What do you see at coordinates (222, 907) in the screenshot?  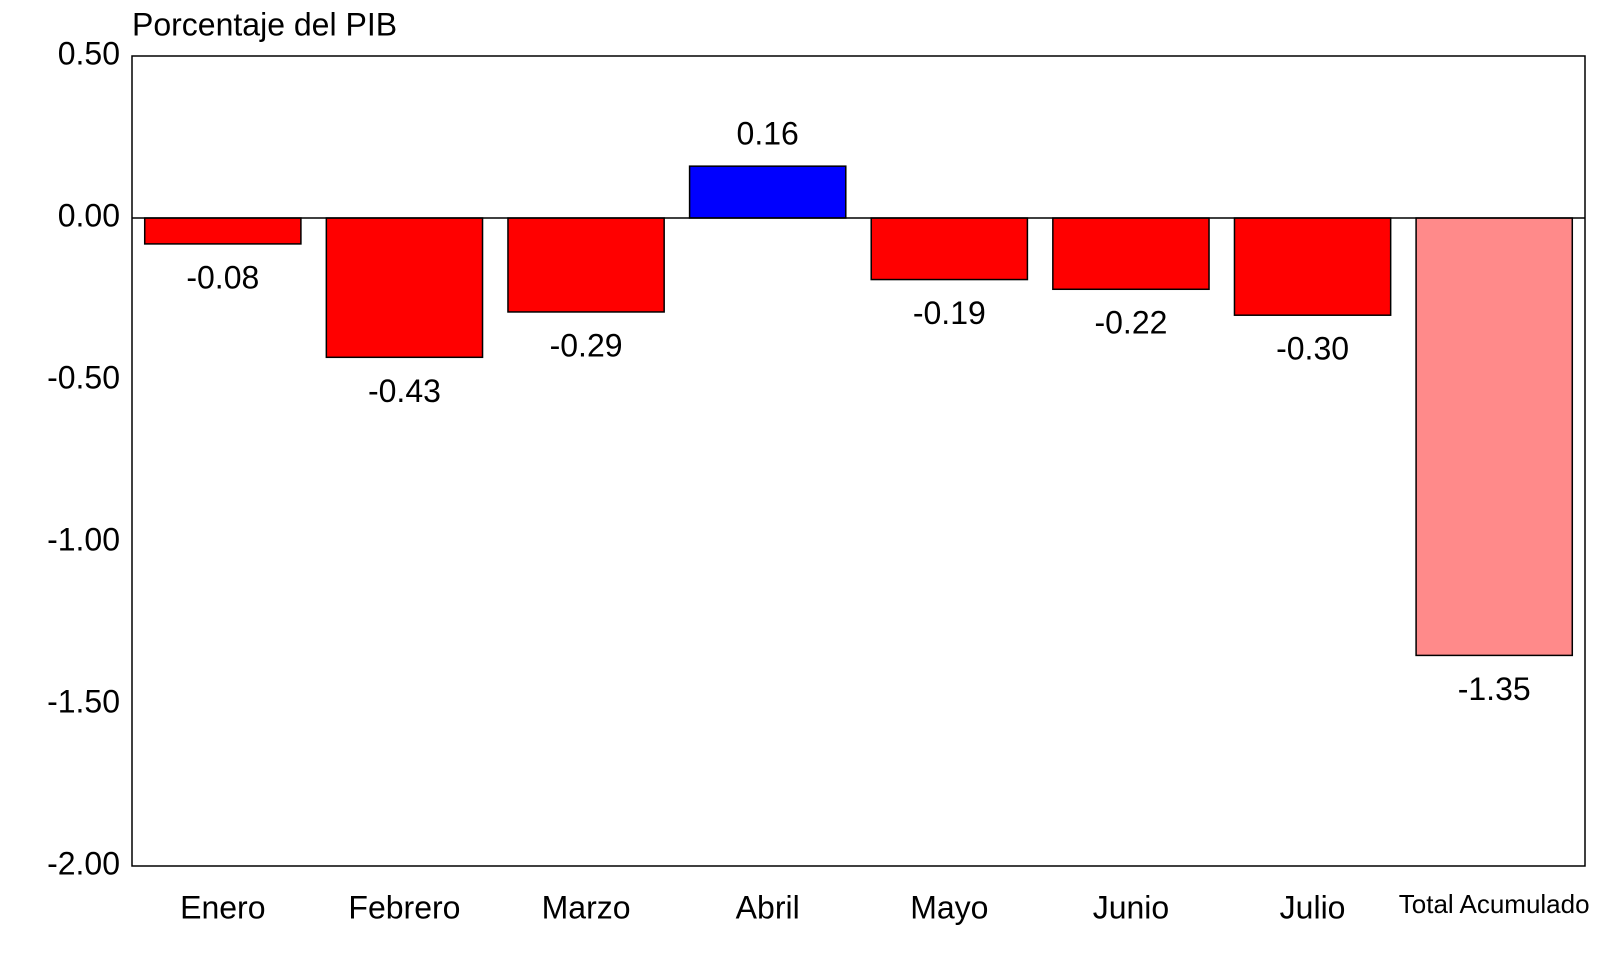 I see `x-tick-label: Enero` at bounding box center [222, 907].